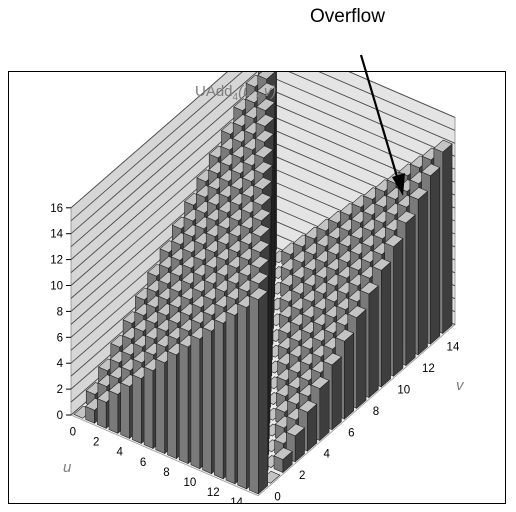 The height and width of the screenshot is (512, 516). I want to click on z-tick-label: 10, so click(56, 287).